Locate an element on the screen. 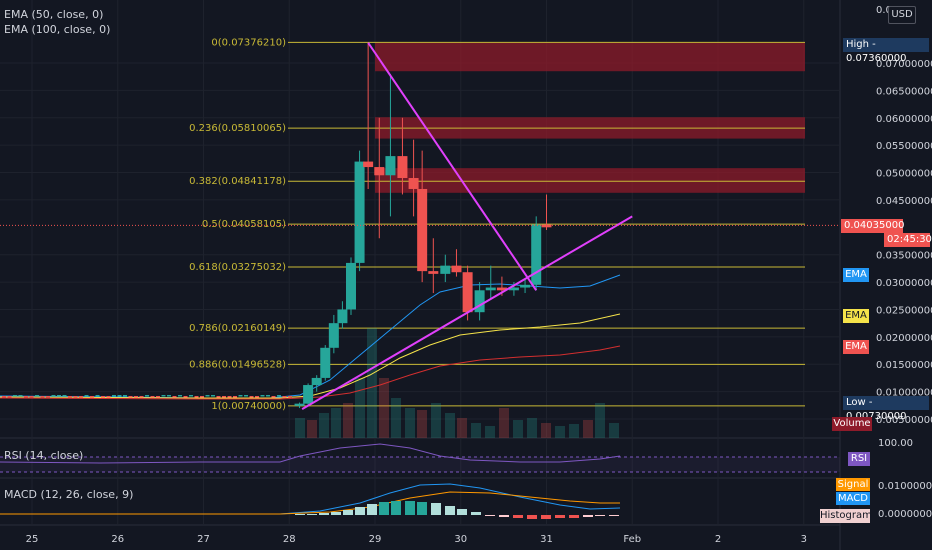 This screenshot has height=550, width=932. ema-red-tag: EMA is located at coordinates (856, 347).